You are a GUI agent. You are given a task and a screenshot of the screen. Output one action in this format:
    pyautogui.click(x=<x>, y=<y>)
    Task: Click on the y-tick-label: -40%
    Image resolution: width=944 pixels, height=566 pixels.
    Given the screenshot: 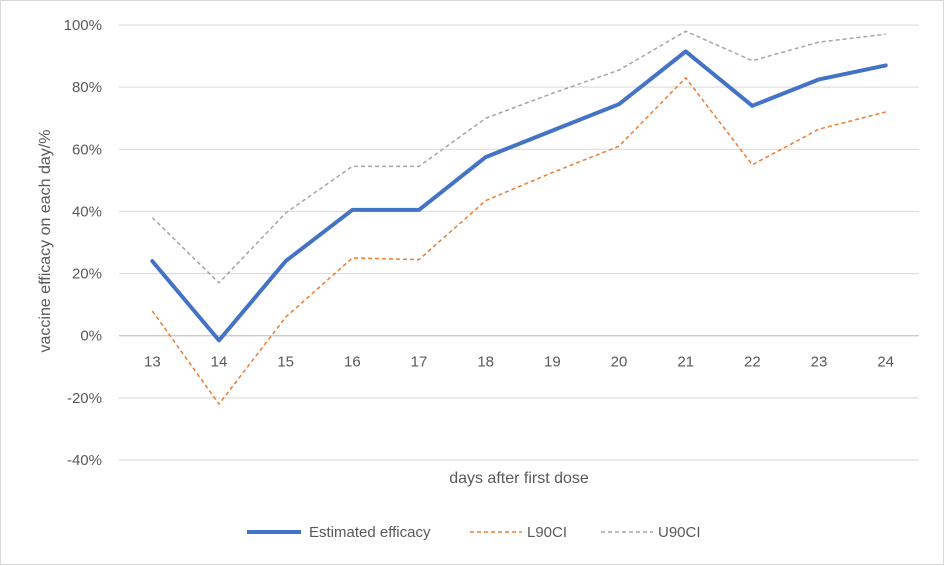 What is the action you would take?
    pyautogui.click(x=84, y=460)
    